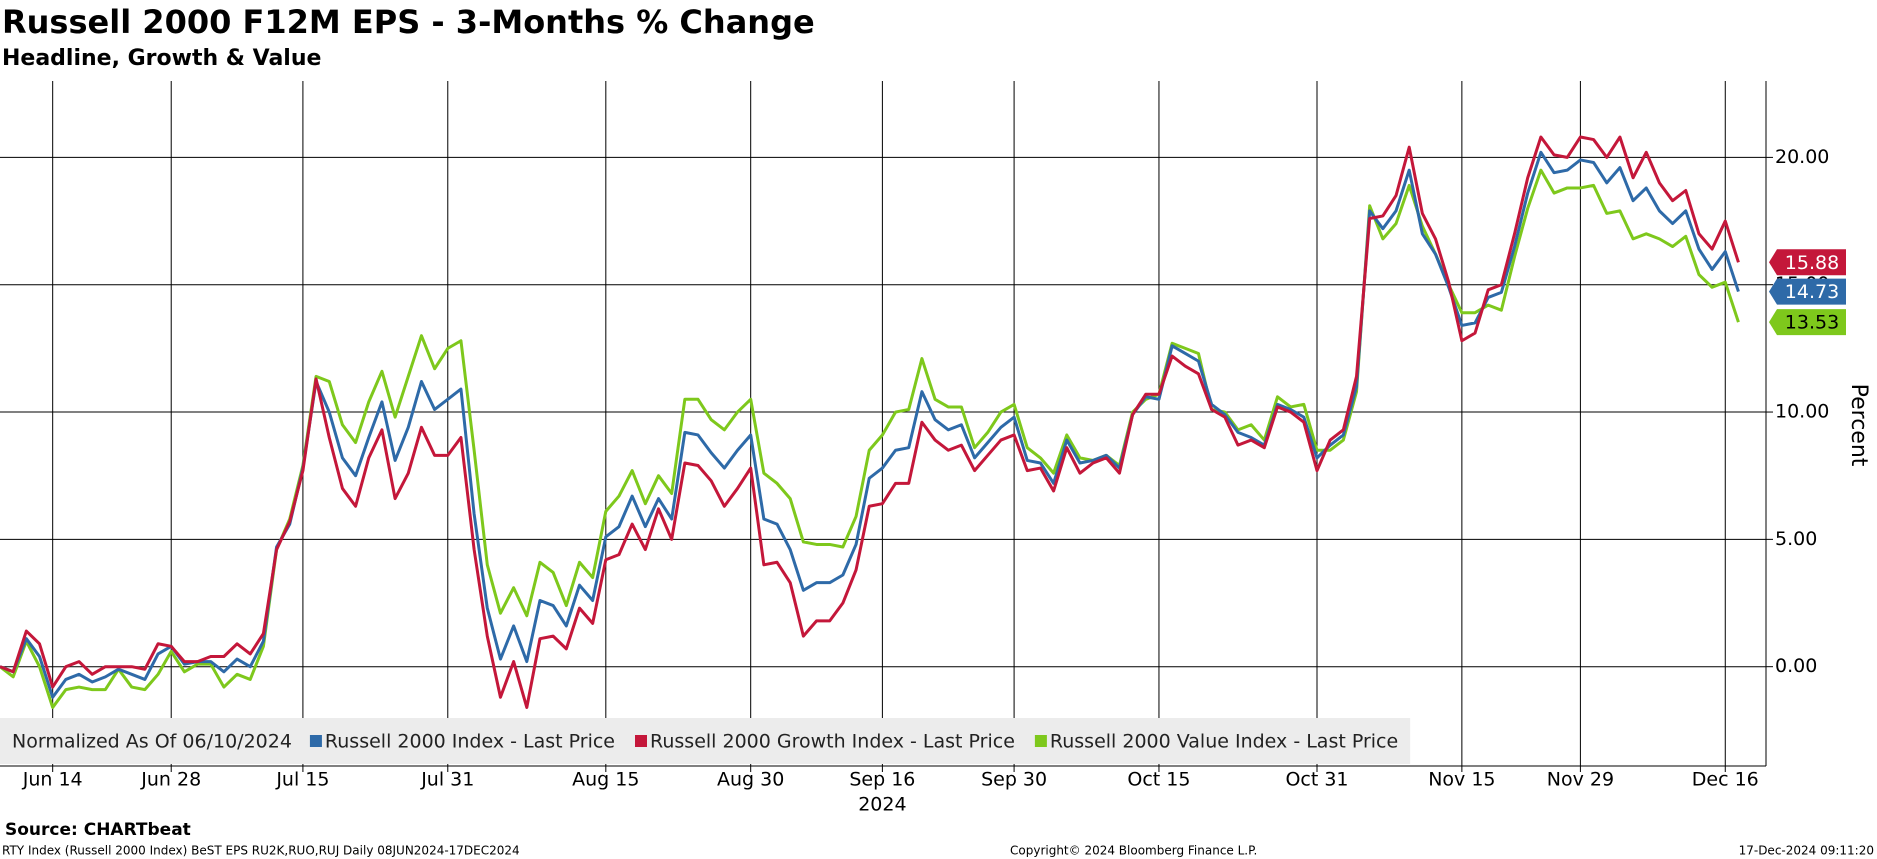 This screenshot has height=859, width=1877. Describe the element at coordinates (1806, 851) in the screenshot. I see `timestamp: 17-Dec-2024 09:11:20` at that location.